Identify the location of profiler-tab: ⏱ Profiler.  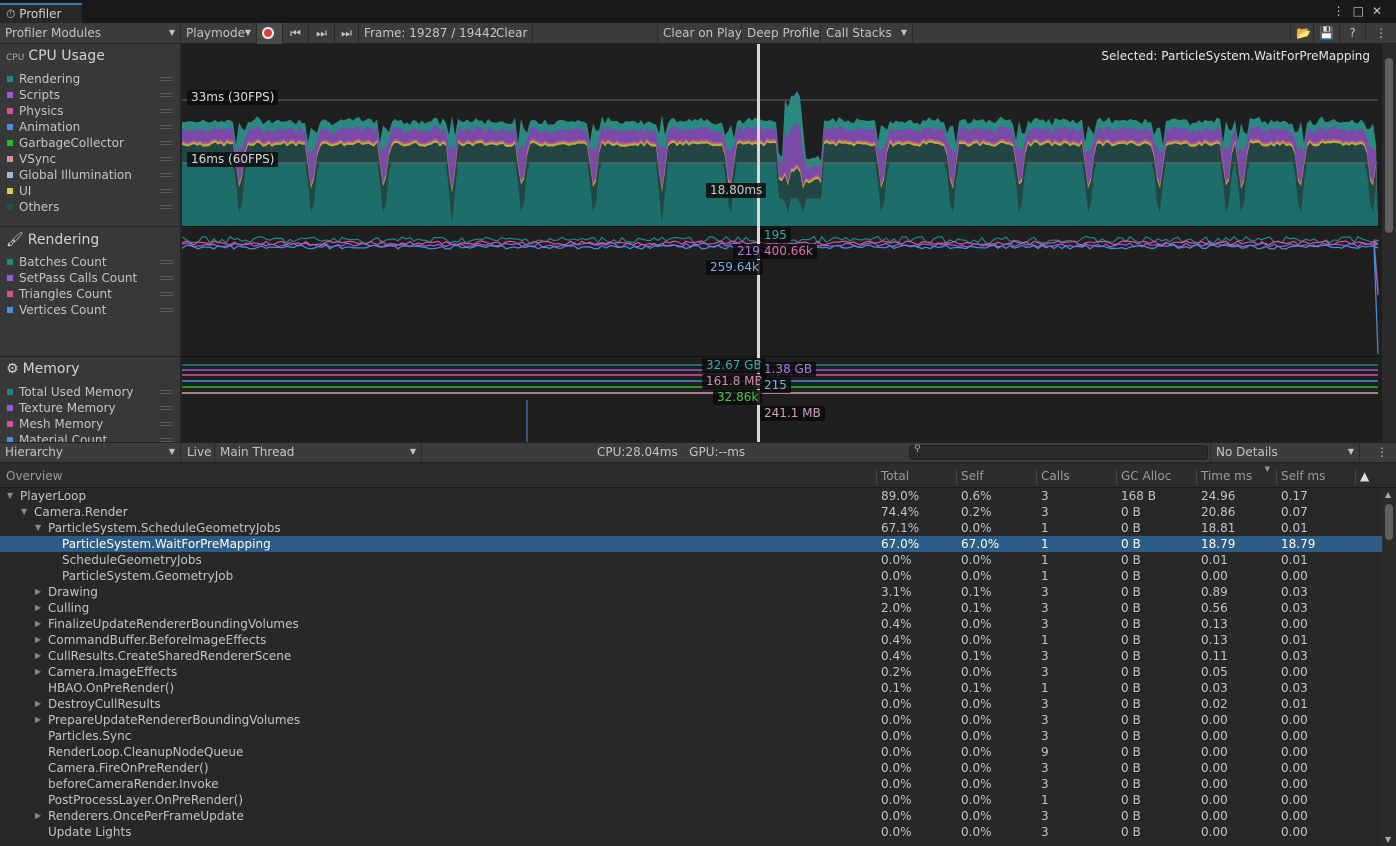
(41, 13).